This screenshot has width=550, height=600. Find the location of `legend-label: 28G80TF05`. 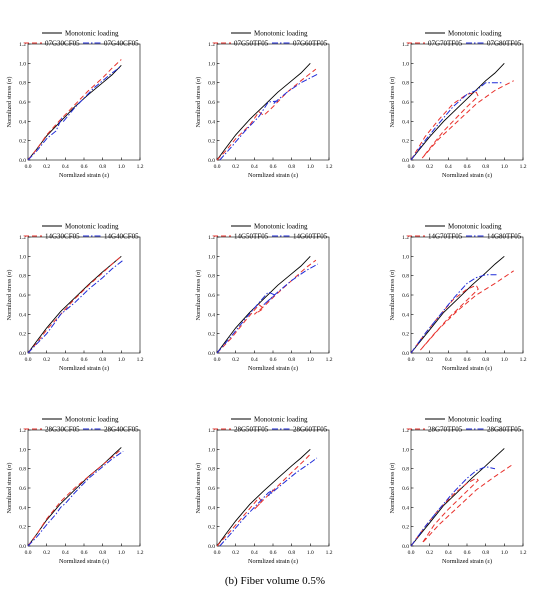

legend-label: 28G80TF05 is located at coordinates (504, 430).